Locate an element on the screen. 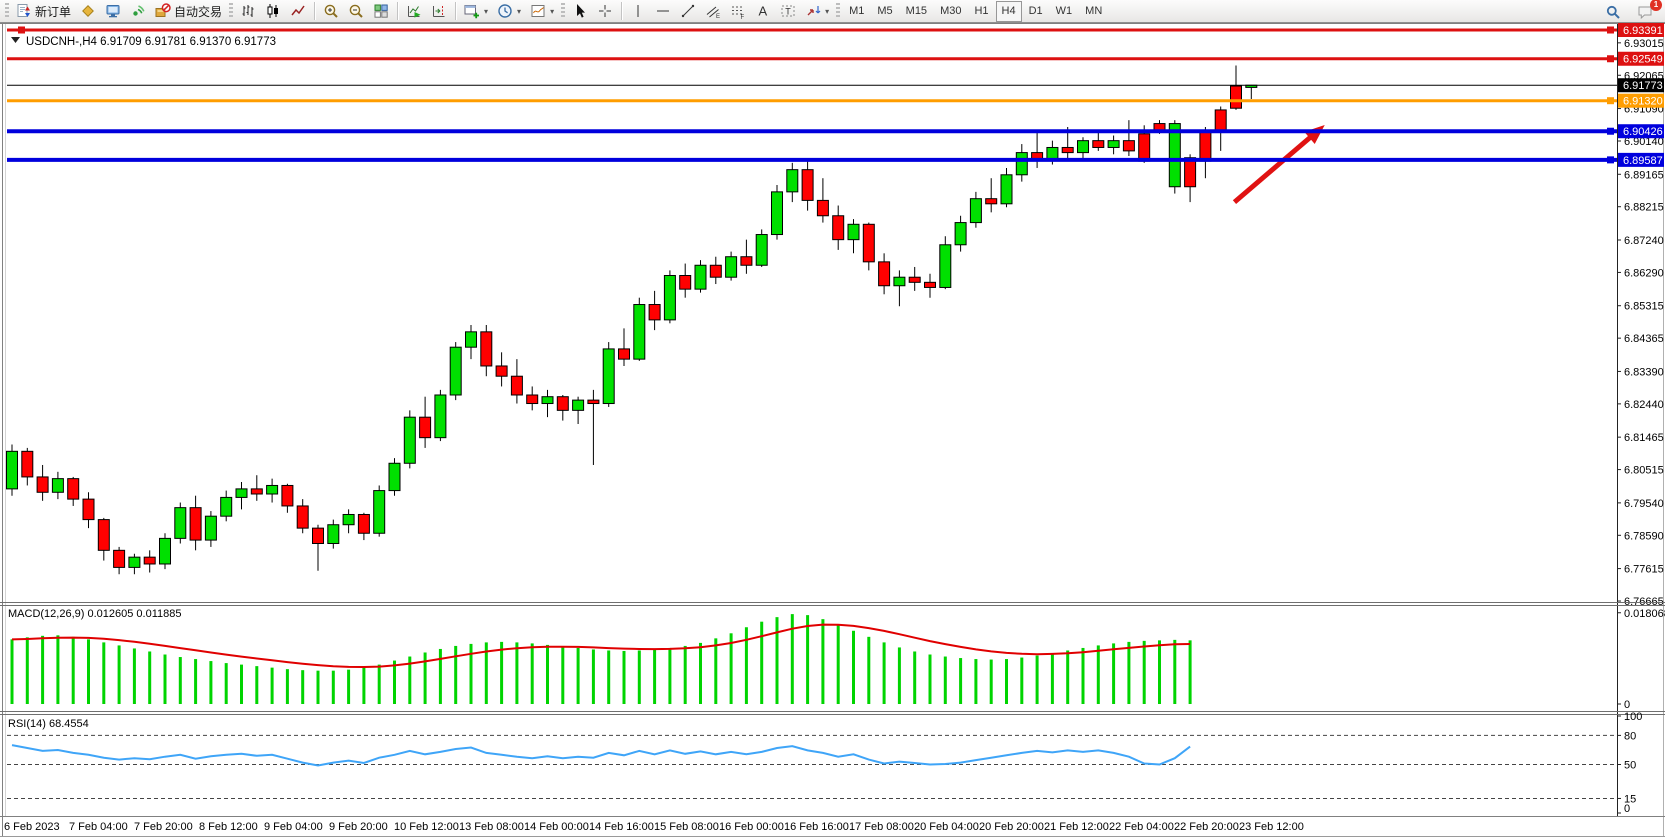 This screenshot has width=1665, height=838. text-label-button: T is located at coordinates (788, 11).